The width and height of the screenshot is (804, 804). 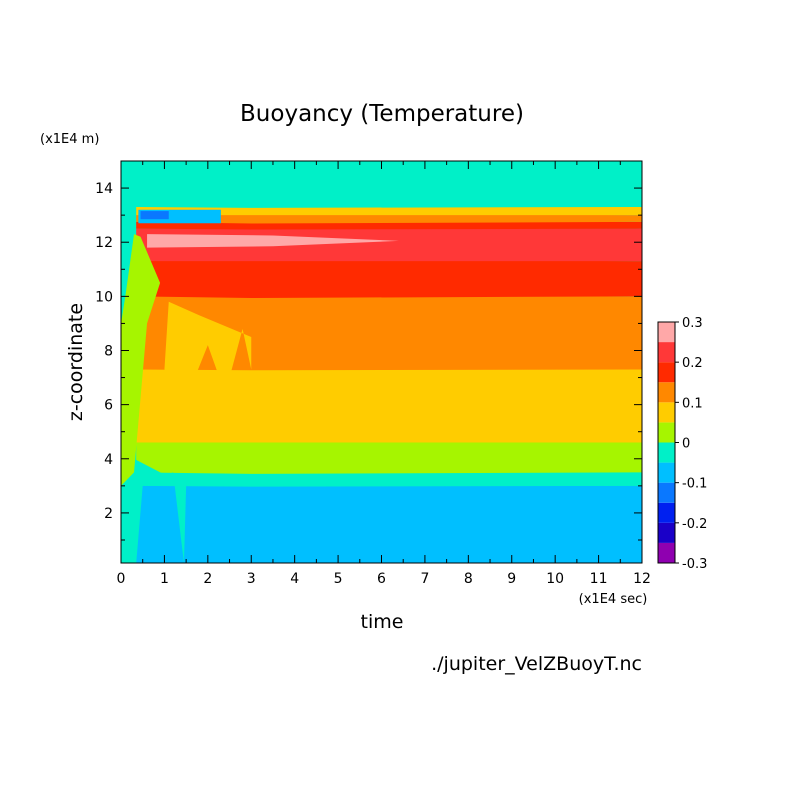 What do you see at coordinates (104, 297) in the screenshot?
I see `y-tick-label: 10` at bounding box center [104, 297].